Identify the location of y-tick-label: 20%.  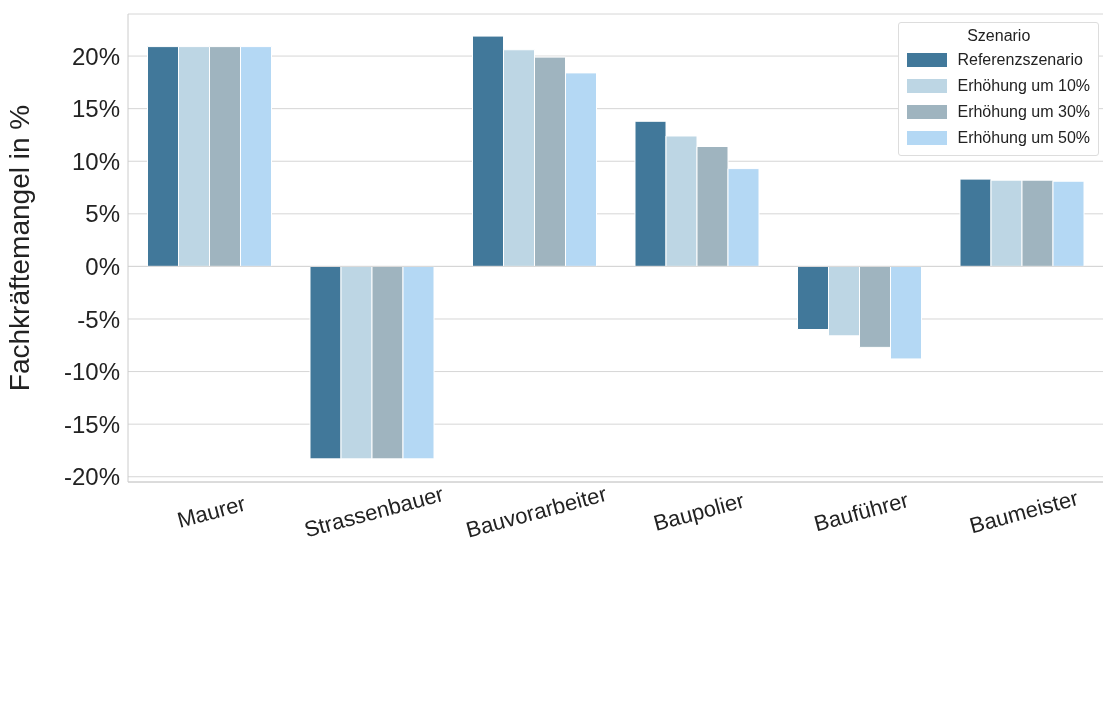
(95, 56).